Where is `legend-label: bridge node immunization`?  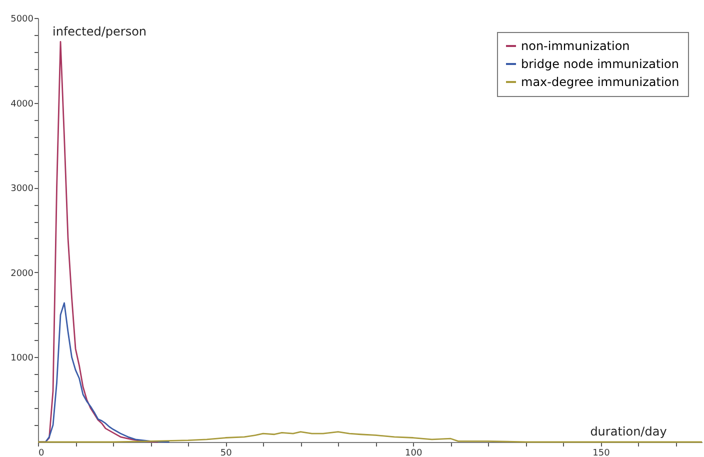
legend-label: bridge node immunization is located at coordinates (600, 64).